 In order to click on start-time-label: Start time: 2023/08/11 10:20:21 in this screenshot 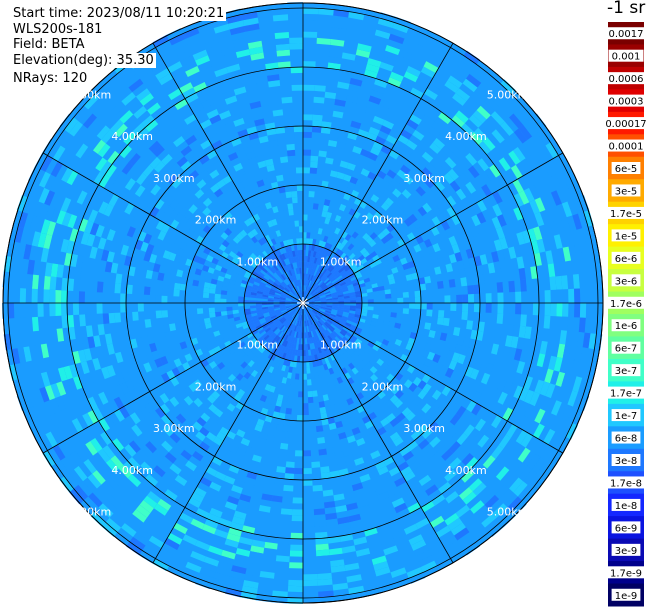, I will do `click(119, 13)`.